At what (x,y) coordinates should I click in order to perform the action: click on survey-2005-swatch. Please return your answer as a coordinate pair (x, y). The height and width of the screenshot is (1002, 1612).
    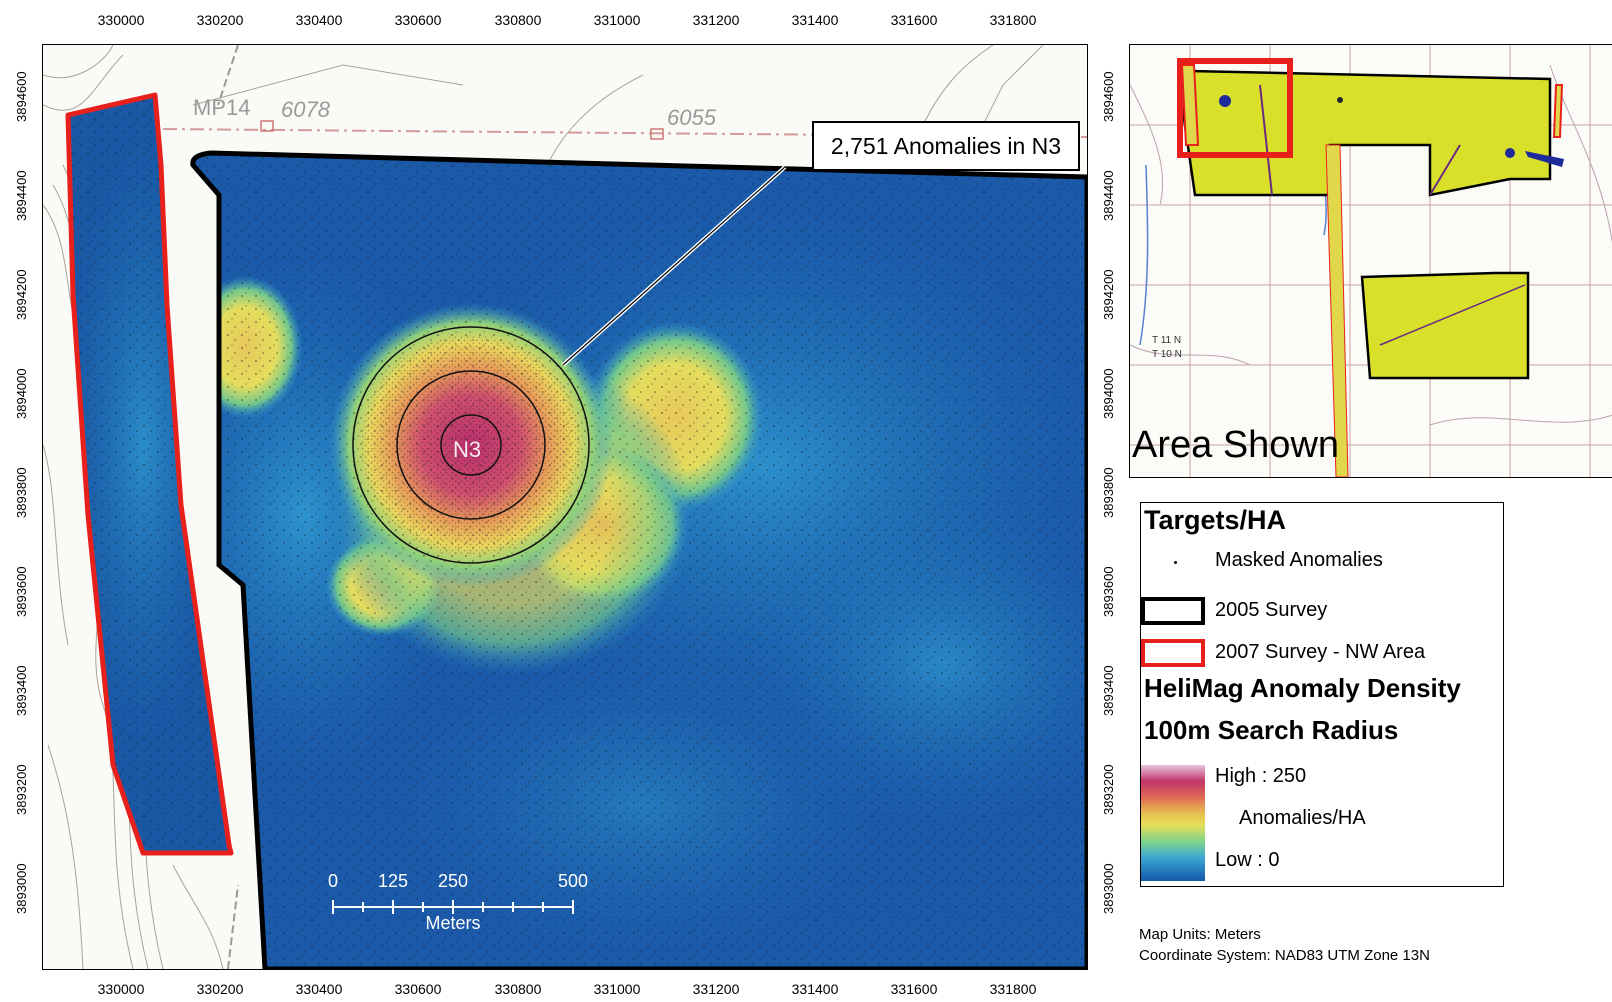
    Looking at the image, I should click on (1173, 611).